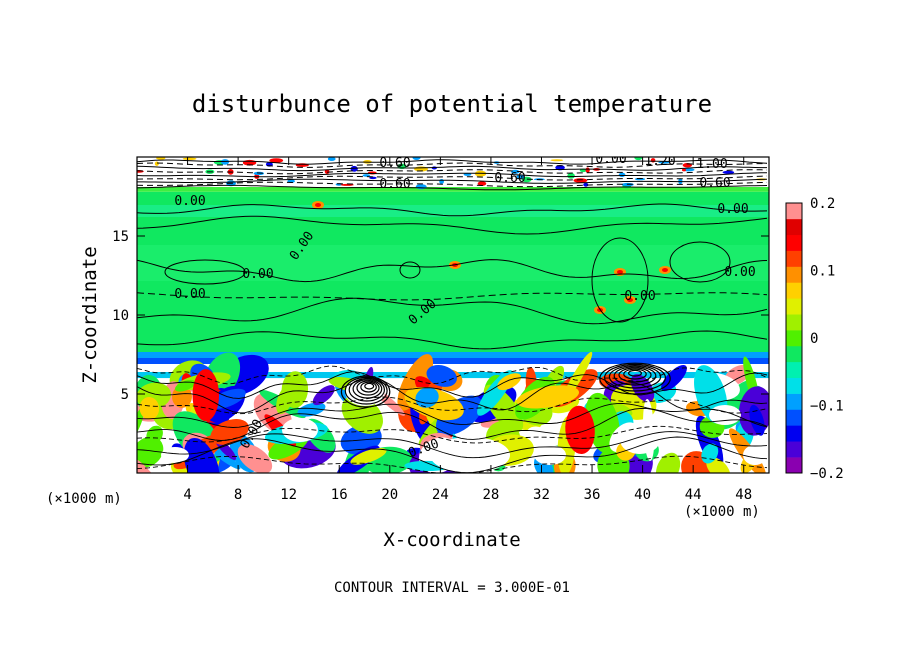 The image size is (904, 654). Describe the element at coordinates (125, 395) in the screenshot. I see `y-tick-label: 5` at that location.